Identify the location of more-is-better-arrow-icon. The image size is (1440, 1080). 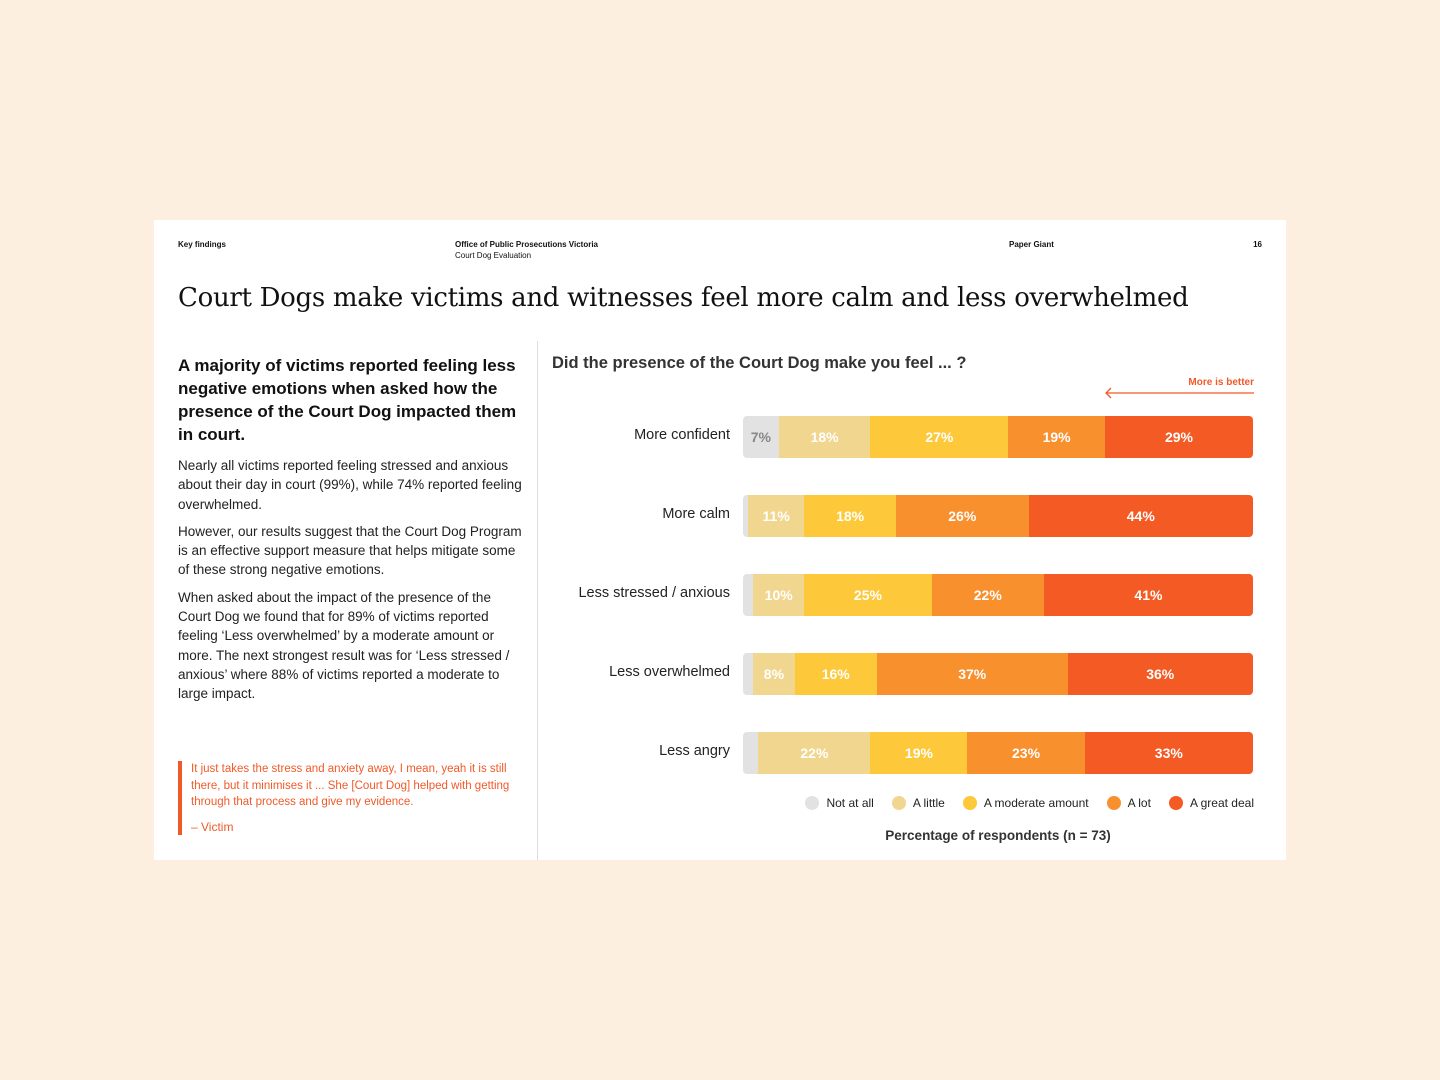
(1179, 393).